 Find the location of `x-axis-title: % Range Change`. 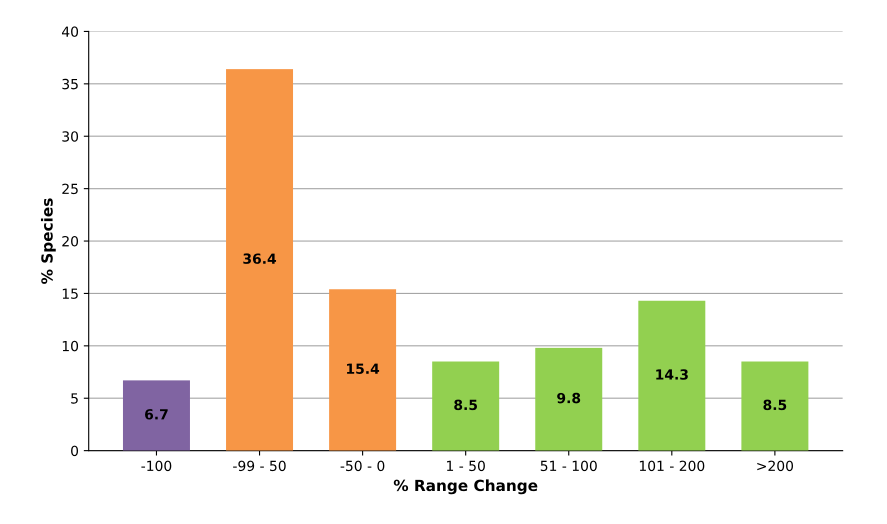

x-axis-title: % Range Change is located at coordinates (466, 486).